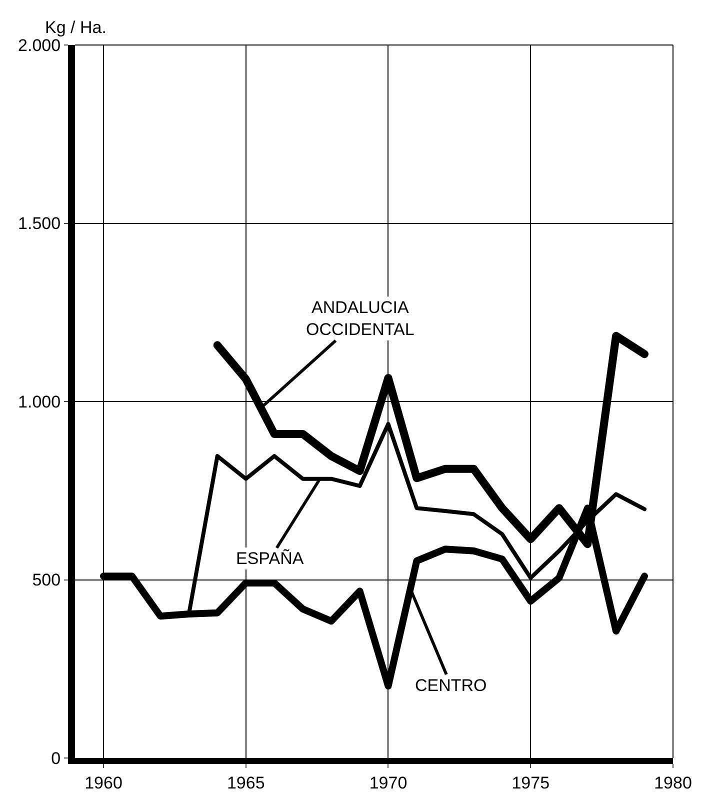  I want to click on y-tick-label: 2.000, so click(39, 45).